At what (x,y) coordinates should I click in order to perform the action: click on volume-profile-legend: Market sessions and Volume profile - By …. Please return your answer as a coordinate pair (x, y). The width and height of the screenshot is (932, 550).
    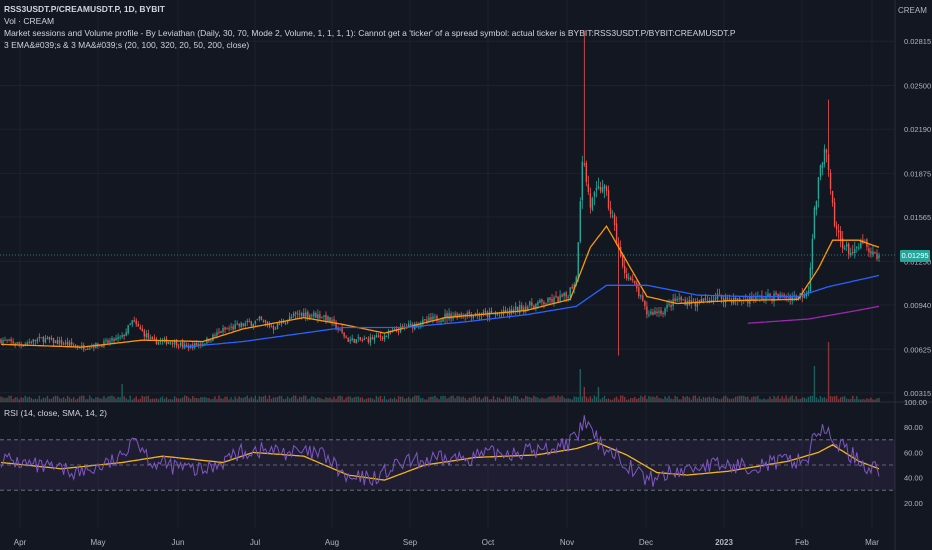
    Looking at the image, I should click on (370, 33).